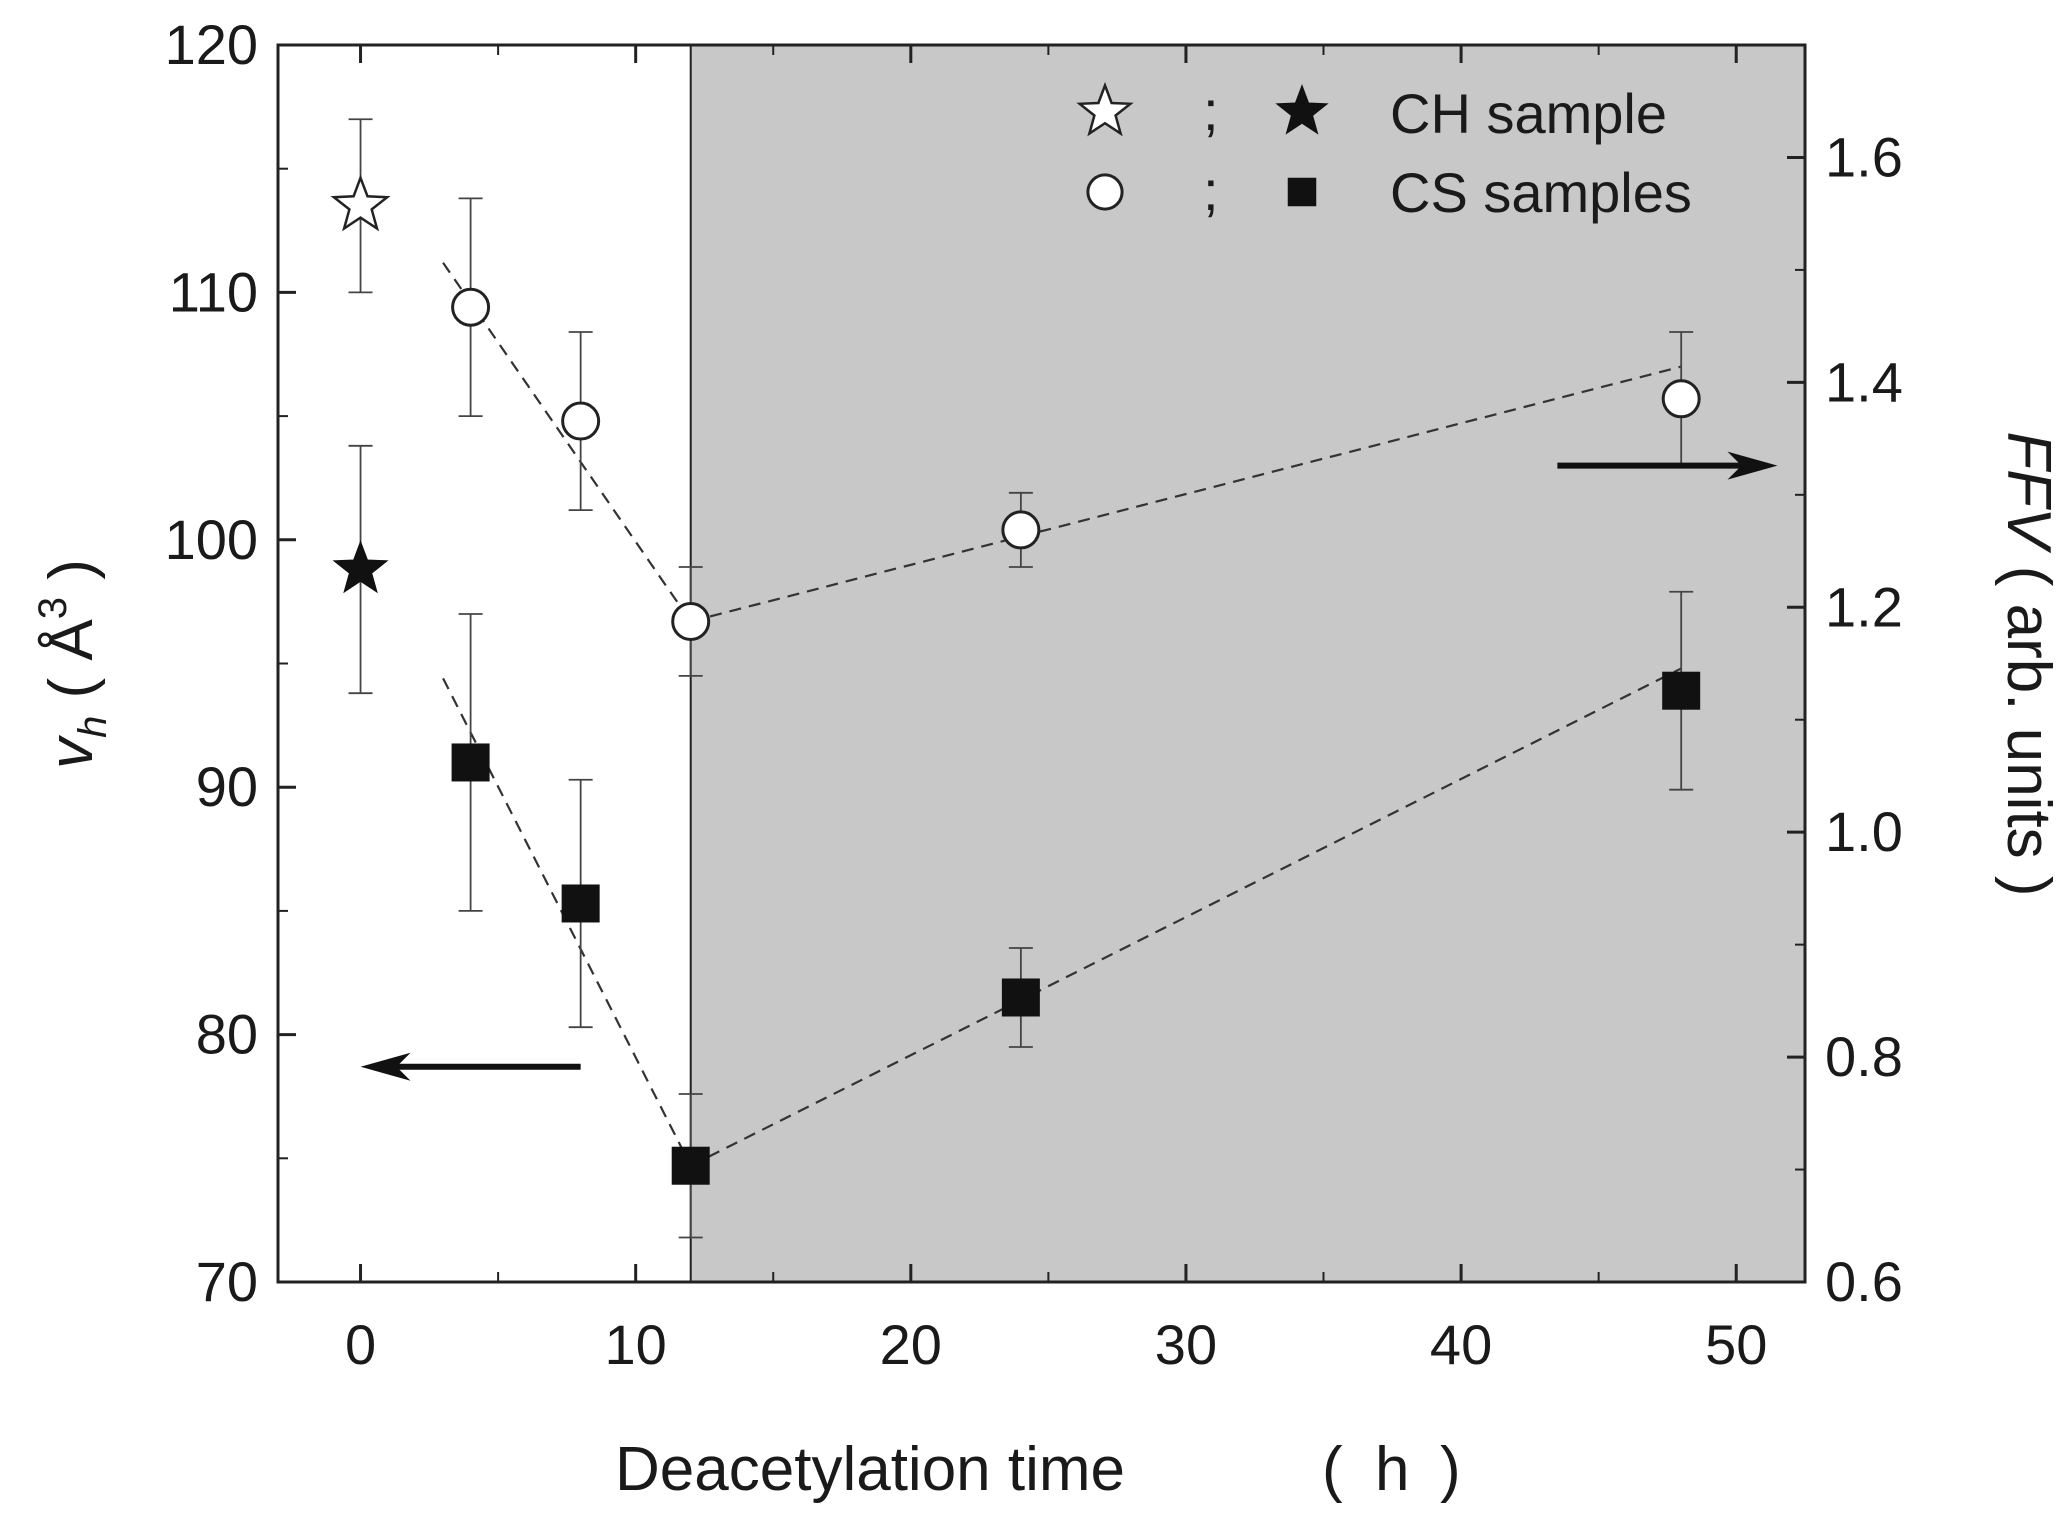 The image size is (2066, 1528). Describe the element at coordinates (1864, 606) in the screenshot. I see `y-right-tick-label-1.2: 1.2` at that location.